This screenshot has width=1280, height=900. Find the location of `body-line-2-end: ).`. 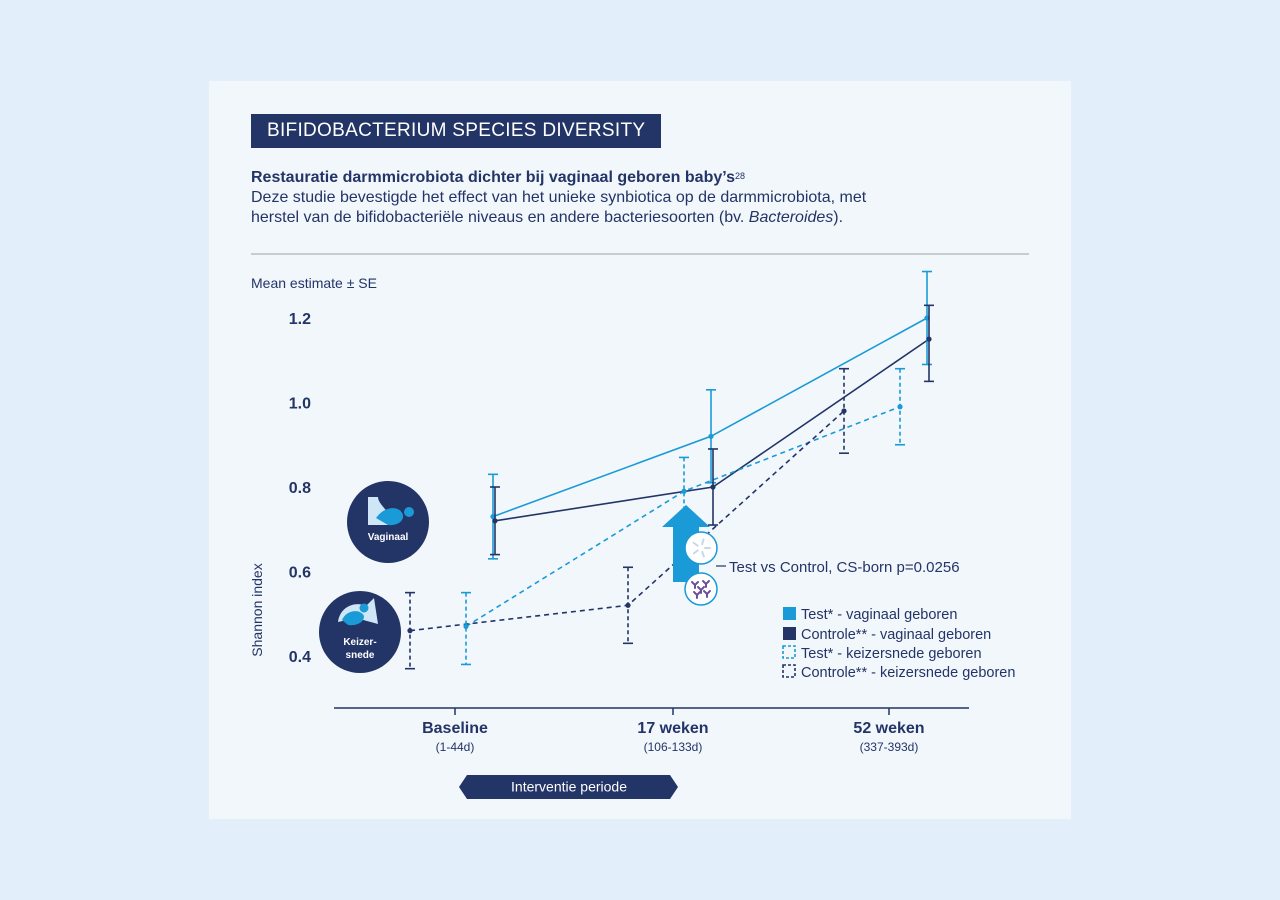

body-line-2-end: ). is located at coordinates (838, 217).